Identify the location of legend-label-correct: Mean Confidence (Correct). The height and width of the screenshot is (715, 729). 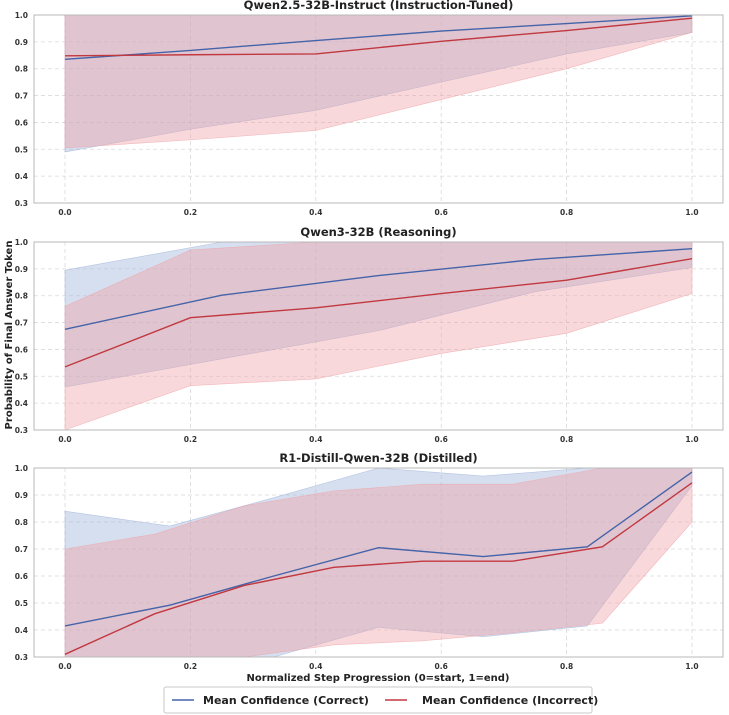
(286, 700).